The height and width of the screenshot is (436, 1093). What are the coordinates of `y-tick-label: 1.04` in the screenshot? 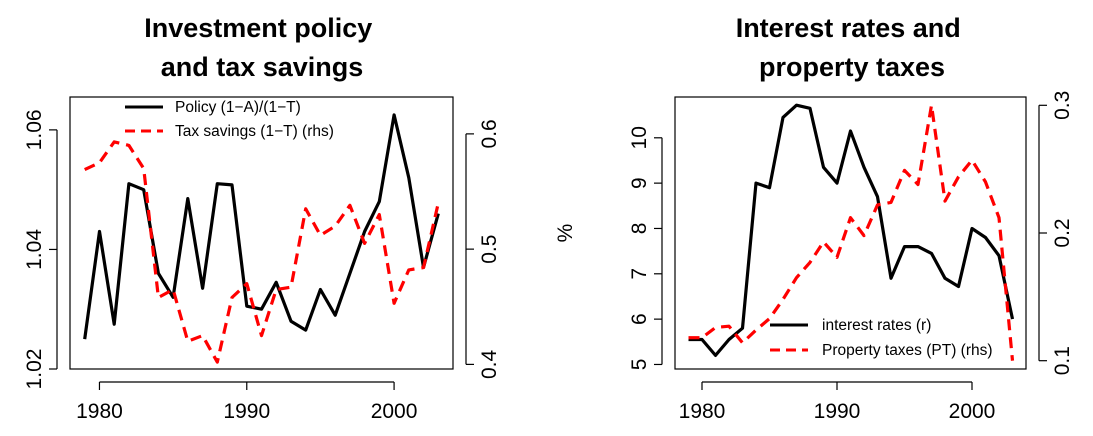 It's located at (34, 249).